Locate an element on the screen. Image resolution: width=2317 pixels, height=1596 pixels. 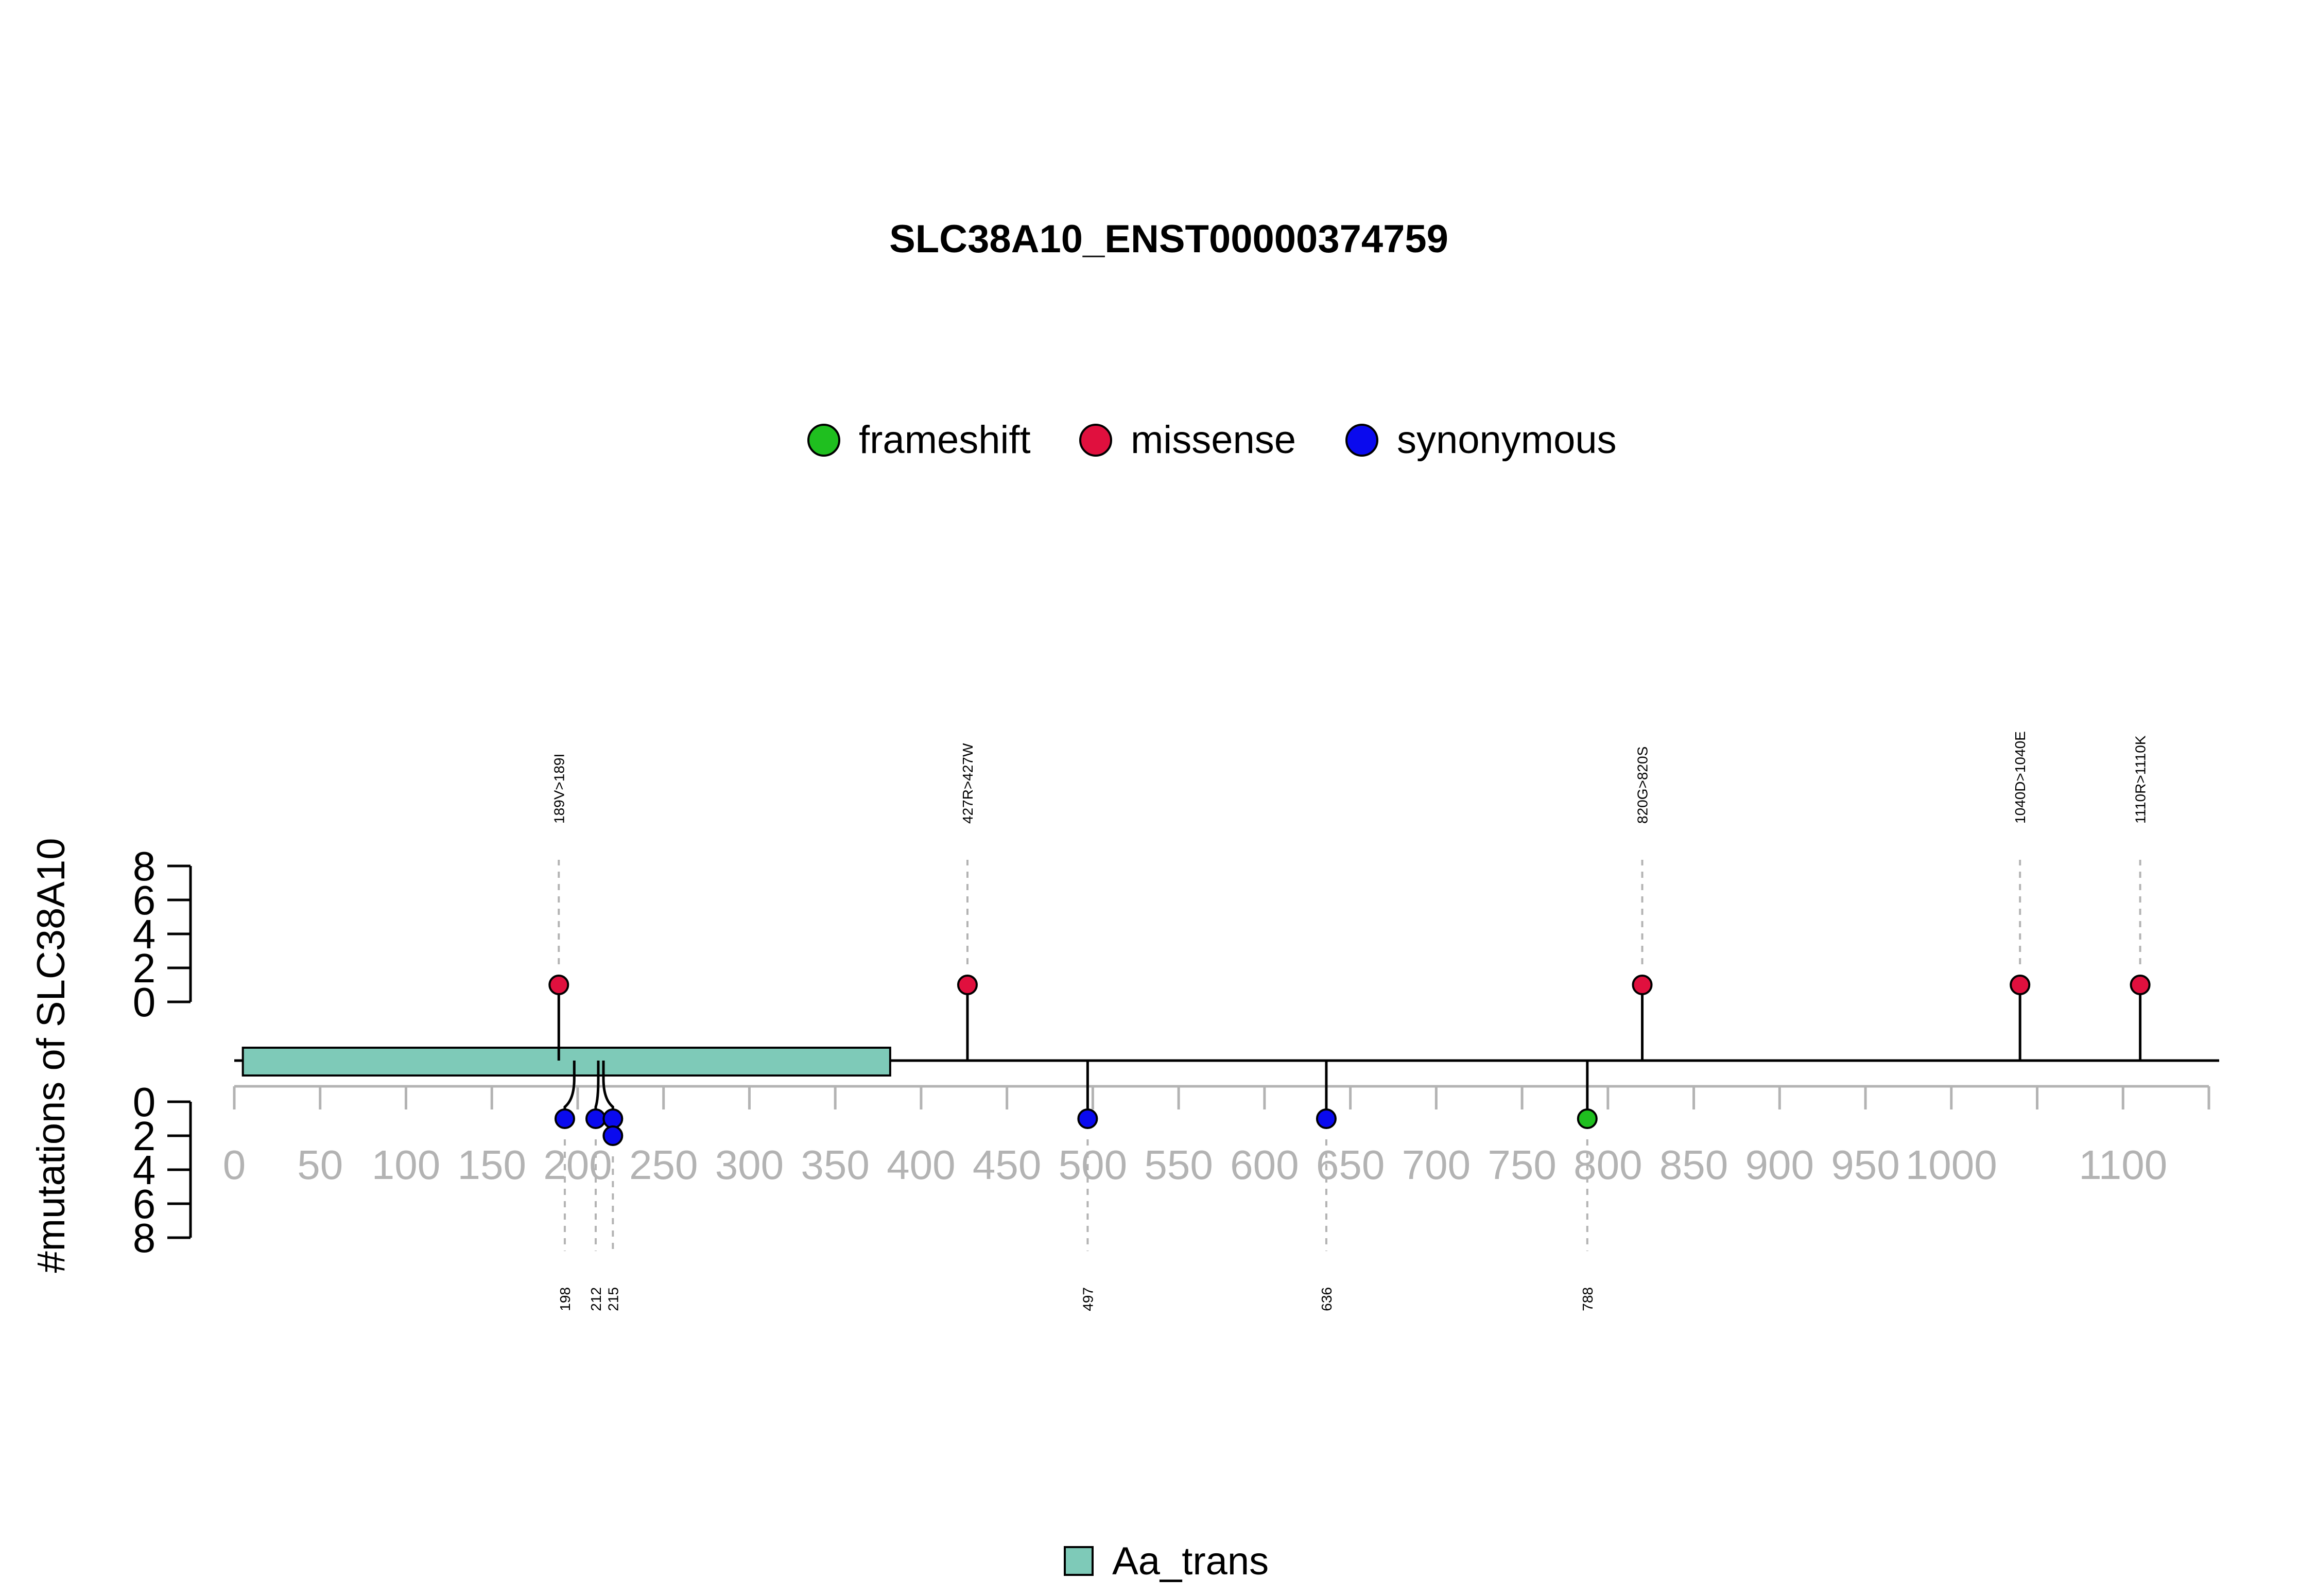
x-tick-label-850: 850 is located at coordinates (1693, 1165).